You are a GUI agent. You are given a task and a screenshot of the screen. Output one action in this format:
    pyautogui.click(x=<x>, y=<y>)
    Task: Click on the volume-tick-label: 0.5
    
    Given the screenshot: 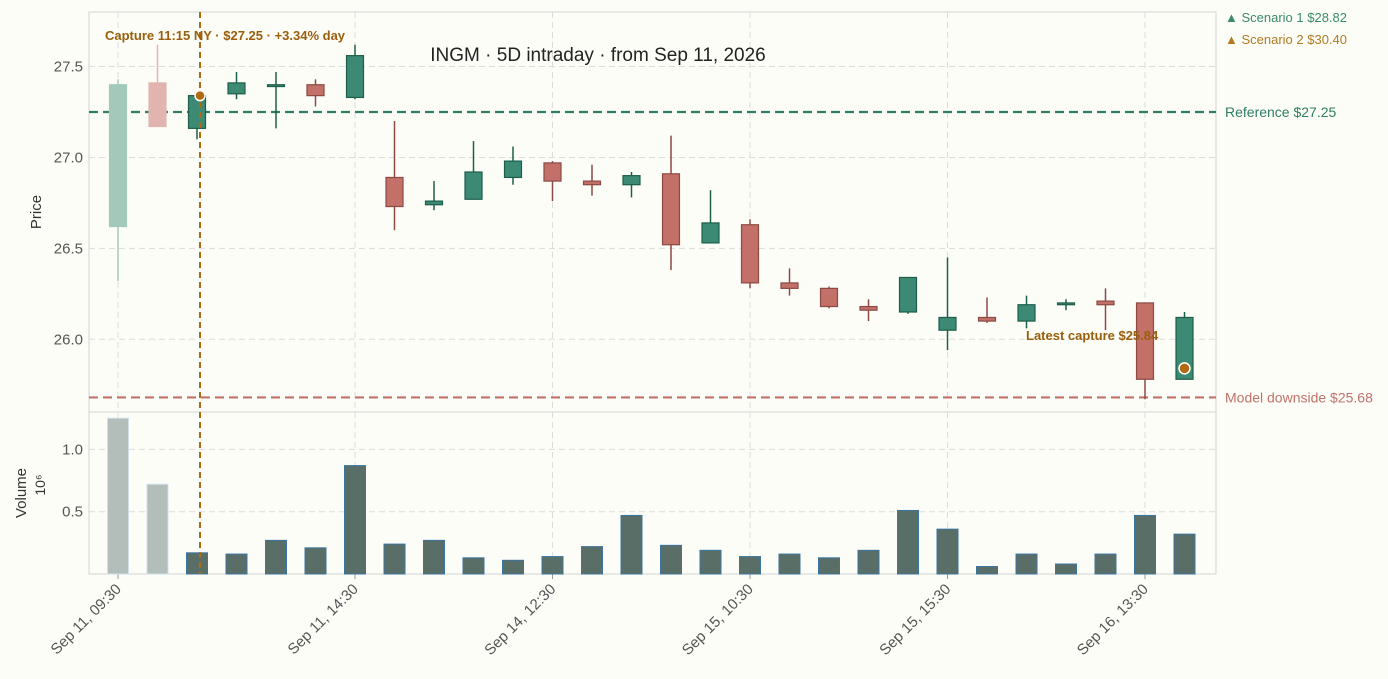 What is the action you would take?
    pyautogui.click(x=72, y=512)
    